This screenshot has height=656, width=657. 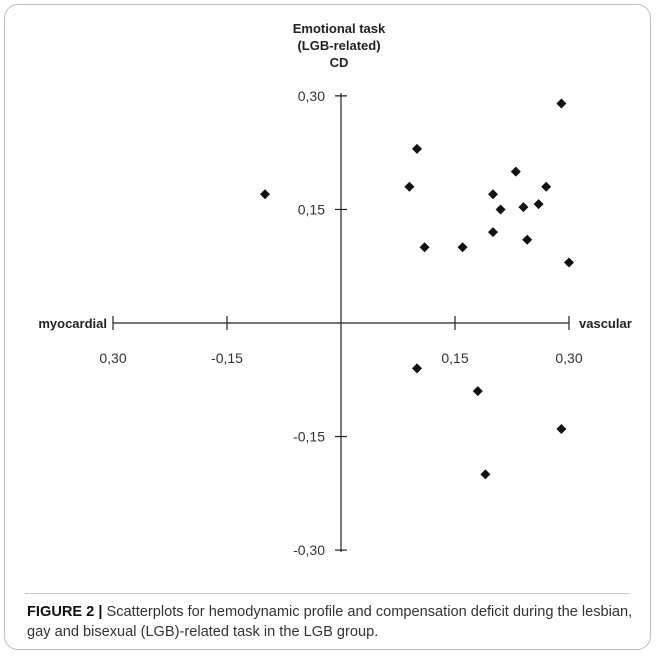 What do you see at coordinates (339, 62) in the screenshot?
I see `y-axis-title-line-3: CD` at bounding box center [339, 62].